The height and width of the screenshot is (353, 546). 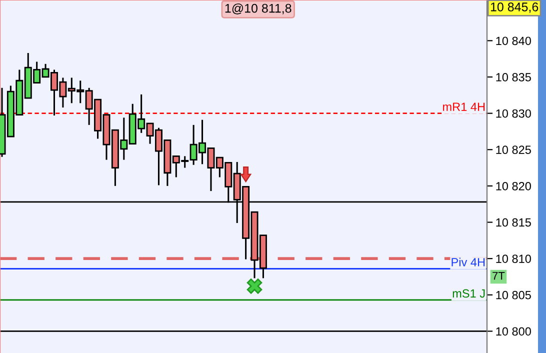 I want to click on y-tick-label: 10 840, so click(x=513, y=41).